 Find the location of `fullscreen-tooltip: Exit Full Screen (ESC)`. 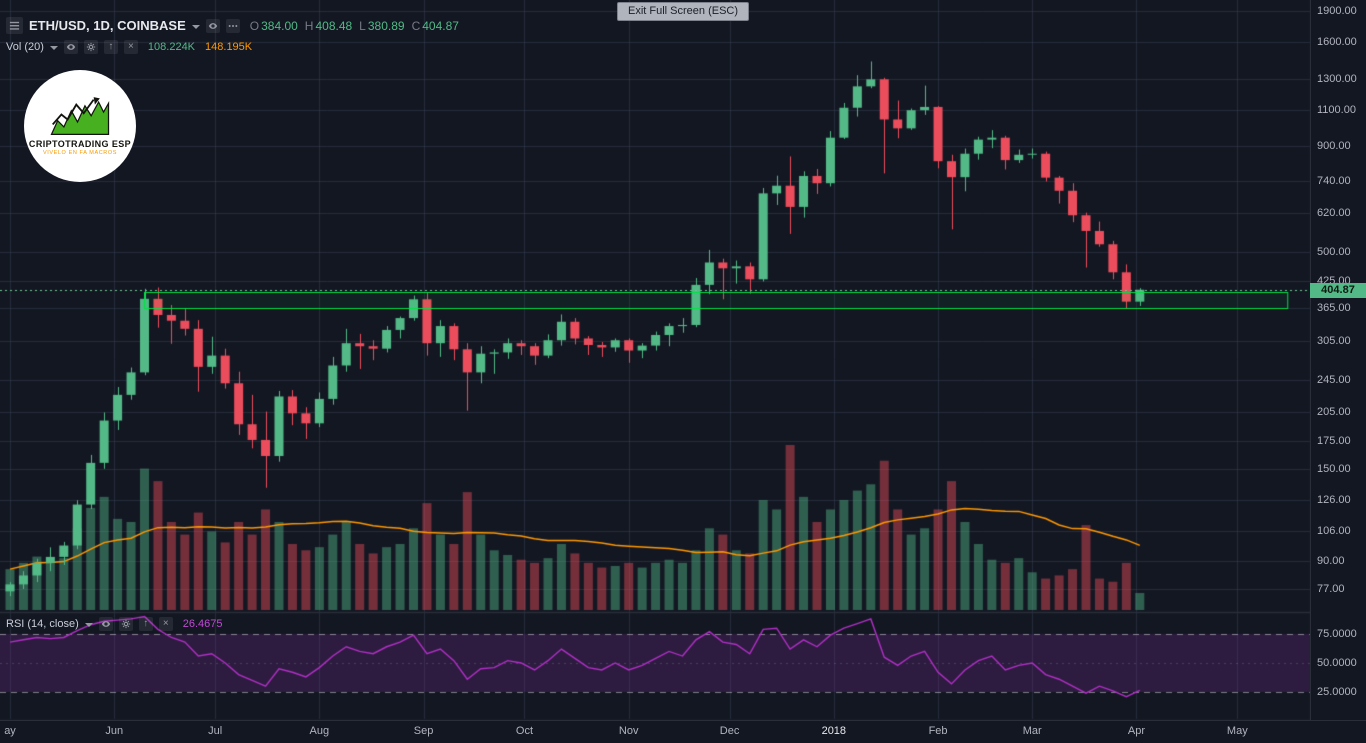

fullscreen-tooltip: Exit Full Screen (ESC) is located at coordinates (683, 11).